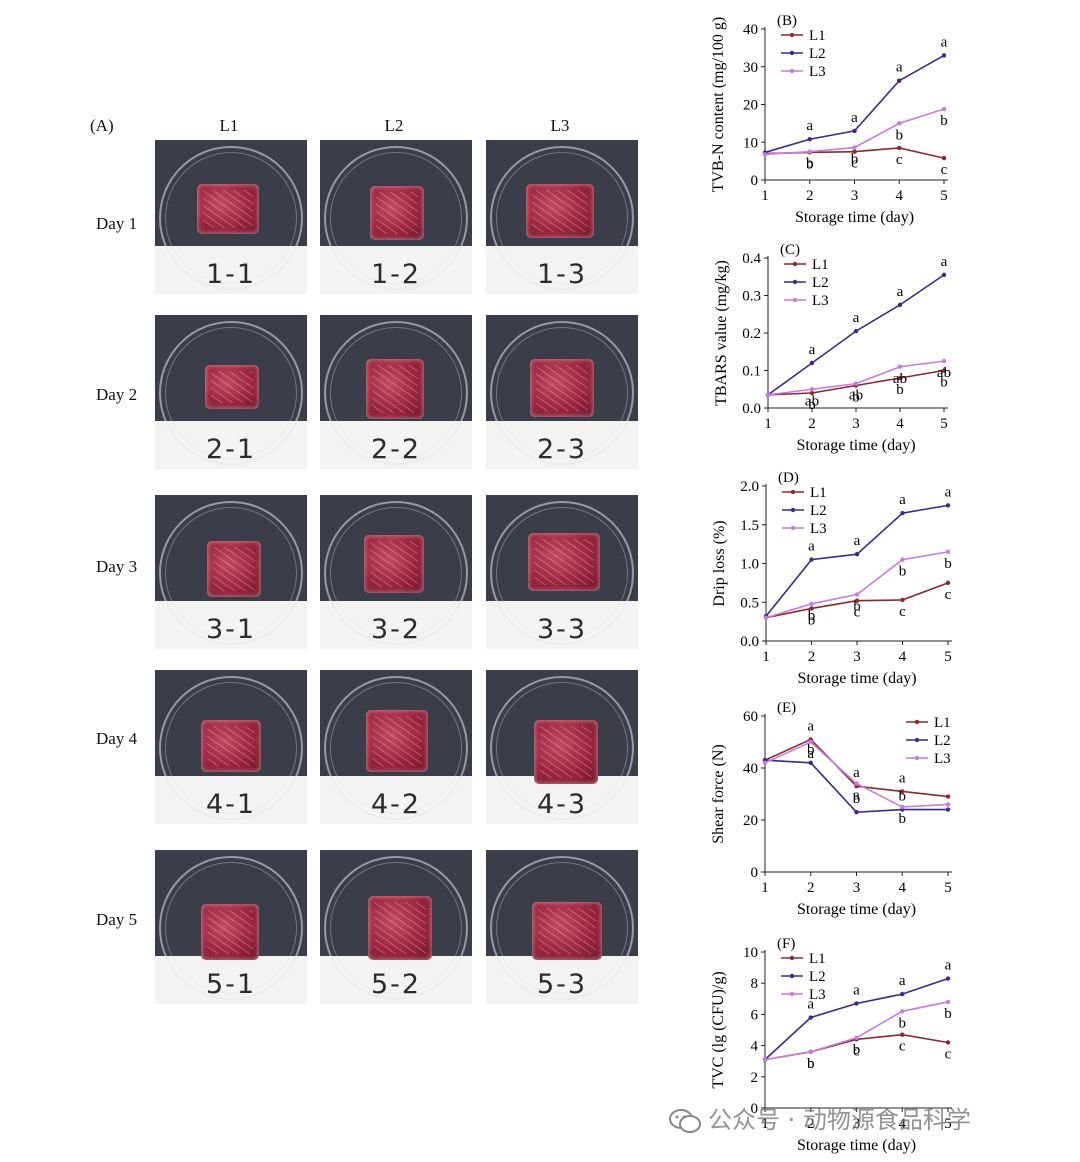 The width and height of the screenshot is (1080, 1162). What do you see at coordinates (562, 747) in the screenshot?
I see `meat-sample-photo: 4-3` at bounding box center [562, 747].